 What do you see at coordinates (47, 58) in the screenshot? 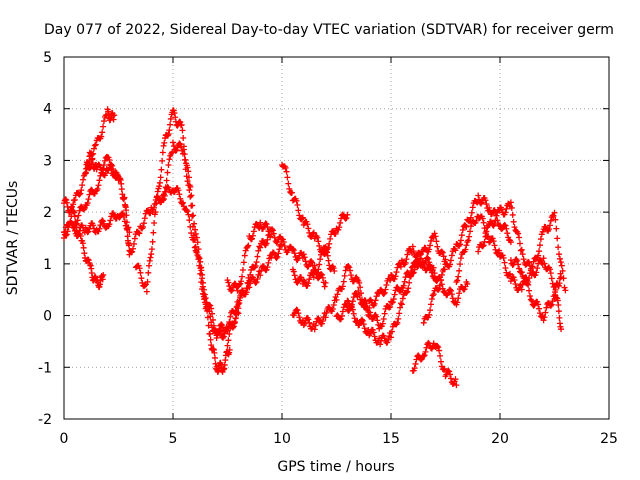
I see `y-tick-label: 5` at bounding box center [47, 58].